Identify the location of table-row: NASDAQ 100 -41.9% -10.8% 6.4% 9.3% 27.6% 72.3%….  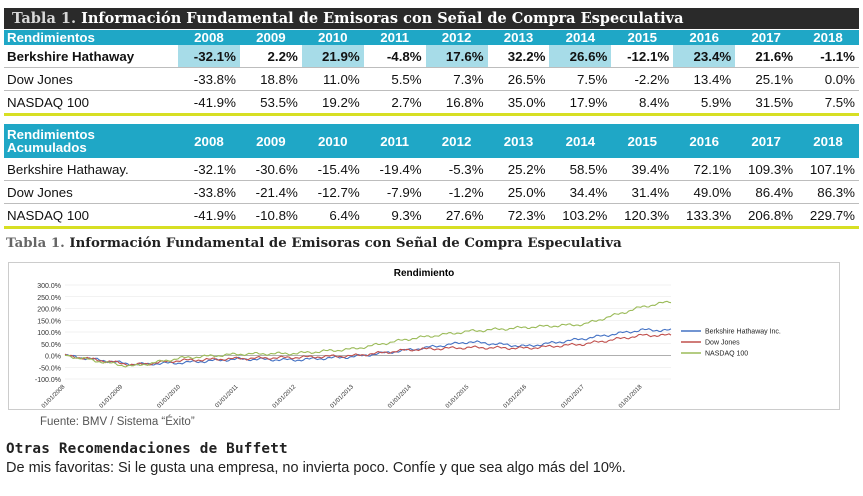
(431, 216).